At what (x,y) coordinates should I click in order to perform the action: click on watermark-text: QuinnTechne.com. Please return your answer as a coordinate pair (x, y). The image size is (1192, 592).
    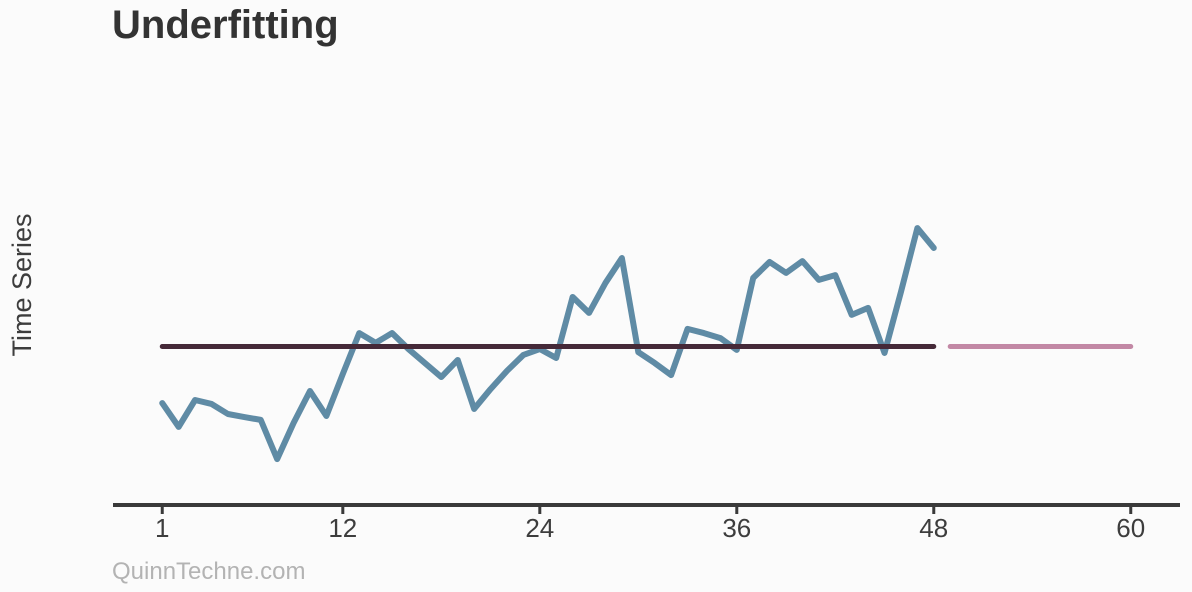
    Looking at the image, I should click on (209, 571).